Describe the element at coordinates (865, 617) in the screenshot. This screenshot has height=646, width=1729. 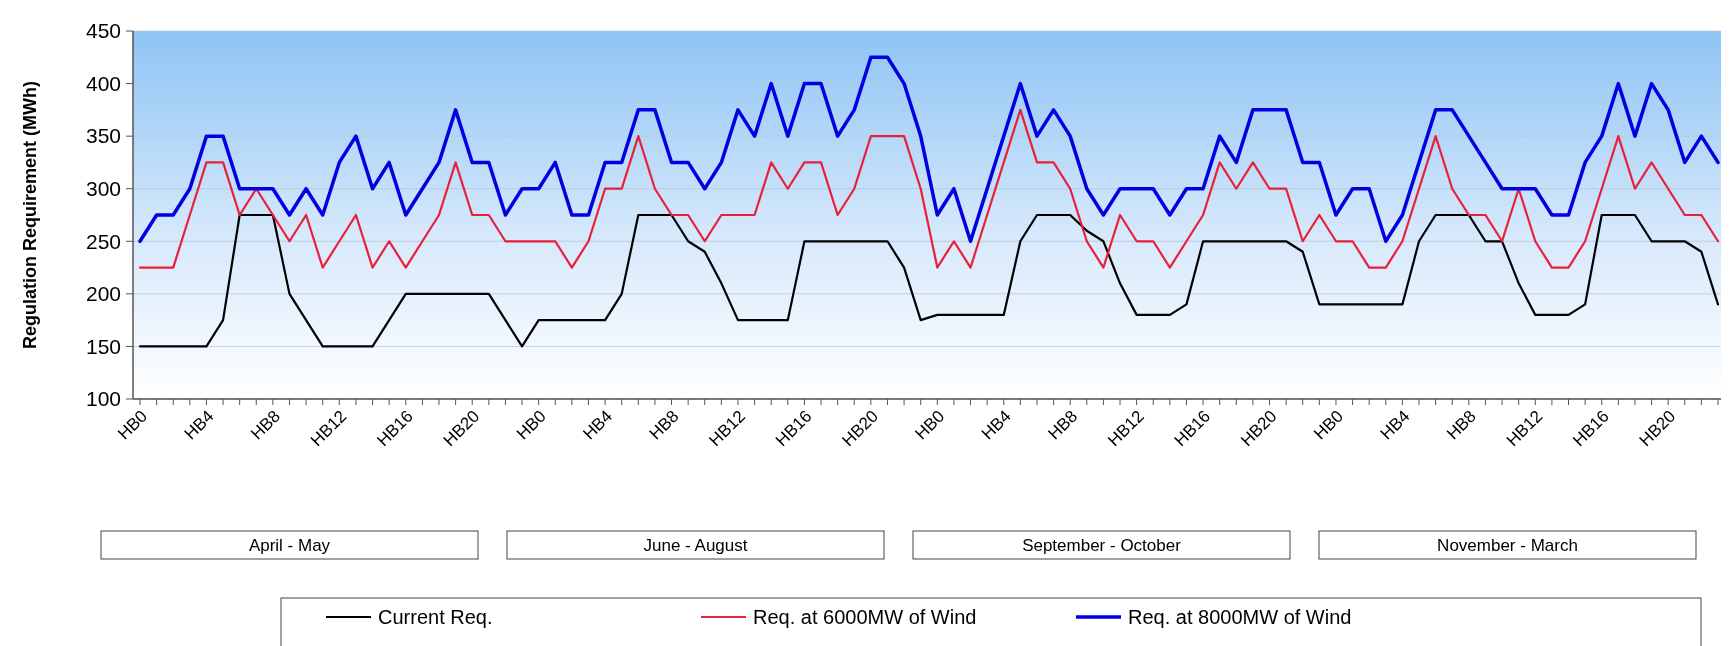
I see `legend-label: Req. at 6000MW of Wind` at that location.